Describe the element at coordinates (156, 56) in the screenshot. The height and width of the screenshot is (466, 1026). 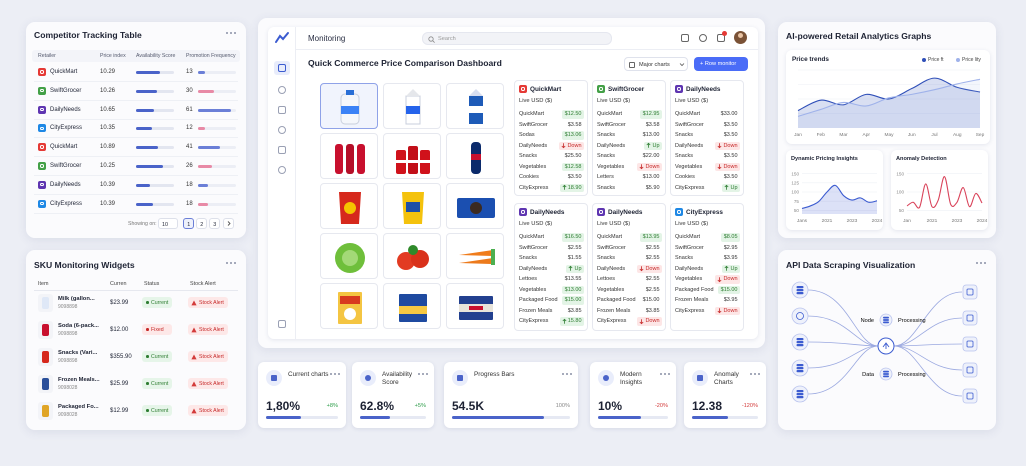
I see `column-header: Availability Score` at that location.